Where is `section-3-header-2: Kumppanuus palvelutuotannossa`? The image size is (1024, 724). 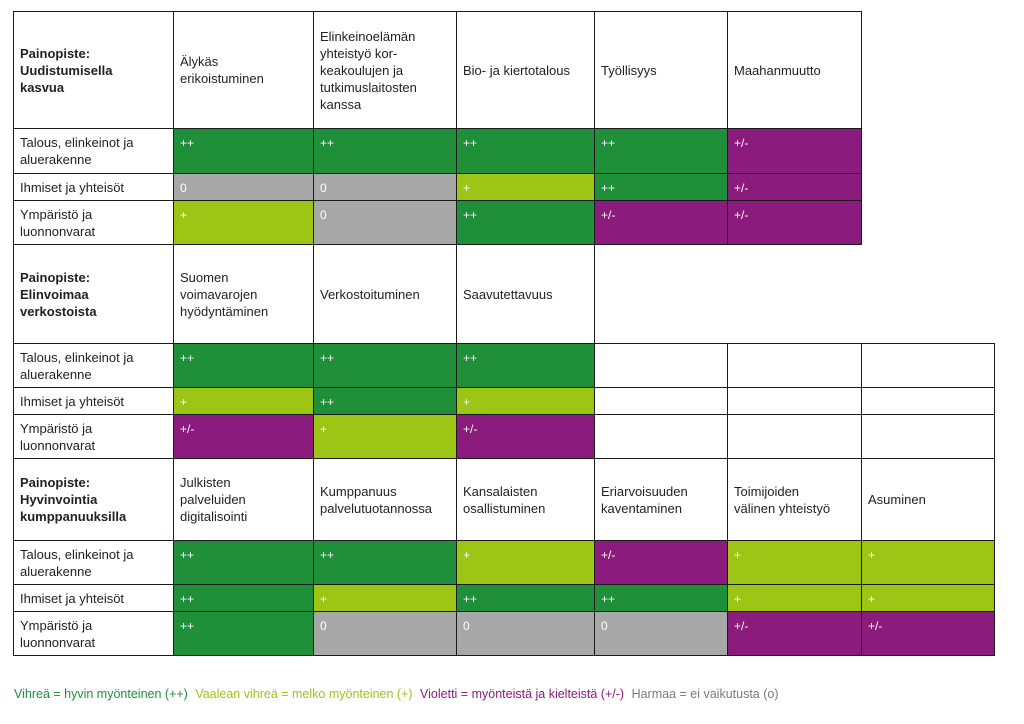 section-3-header-2: Kumppanuus palvelutuotannossa is located at coordinates (385, 499).